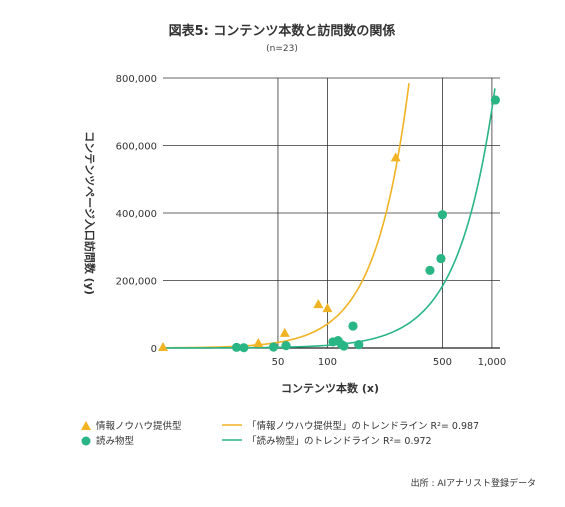  Describe the element at coordinates (278, 362) in the screenshot. I see `x-tick-label: 50` at that location.